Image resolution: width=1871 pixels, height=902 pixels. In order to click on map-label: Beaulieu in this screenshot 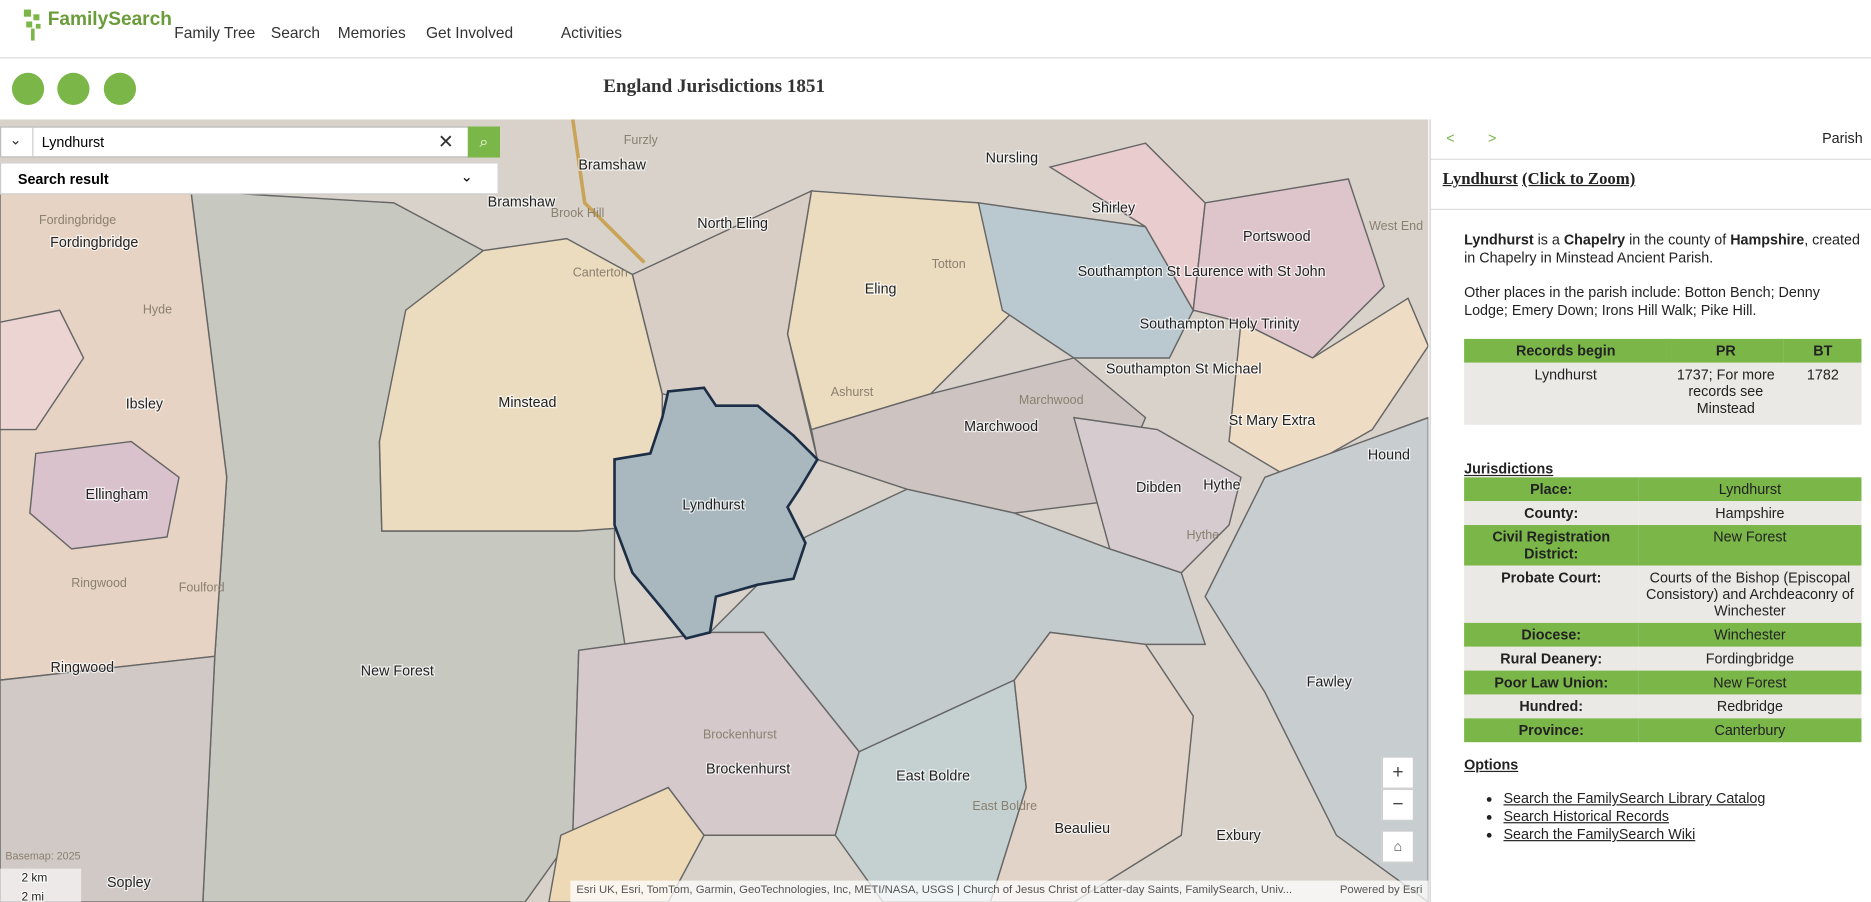, I will do `click(1082, 829)`.